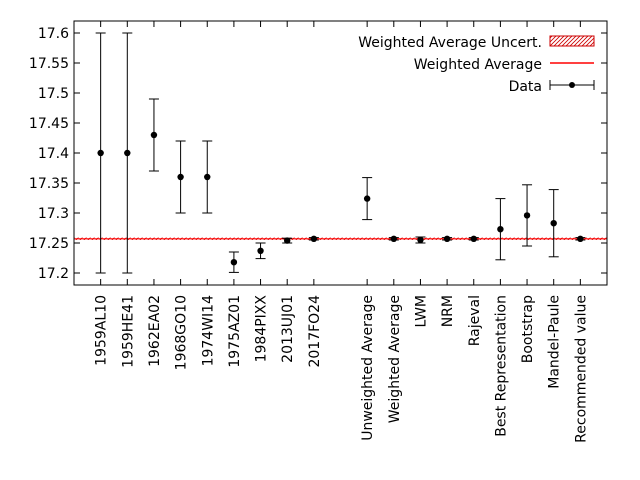  What do you see at coordinates (555, 342) in the screenshot?
I see `x-tick-label: Mandel-Paule` at bounding box center [555, 342].